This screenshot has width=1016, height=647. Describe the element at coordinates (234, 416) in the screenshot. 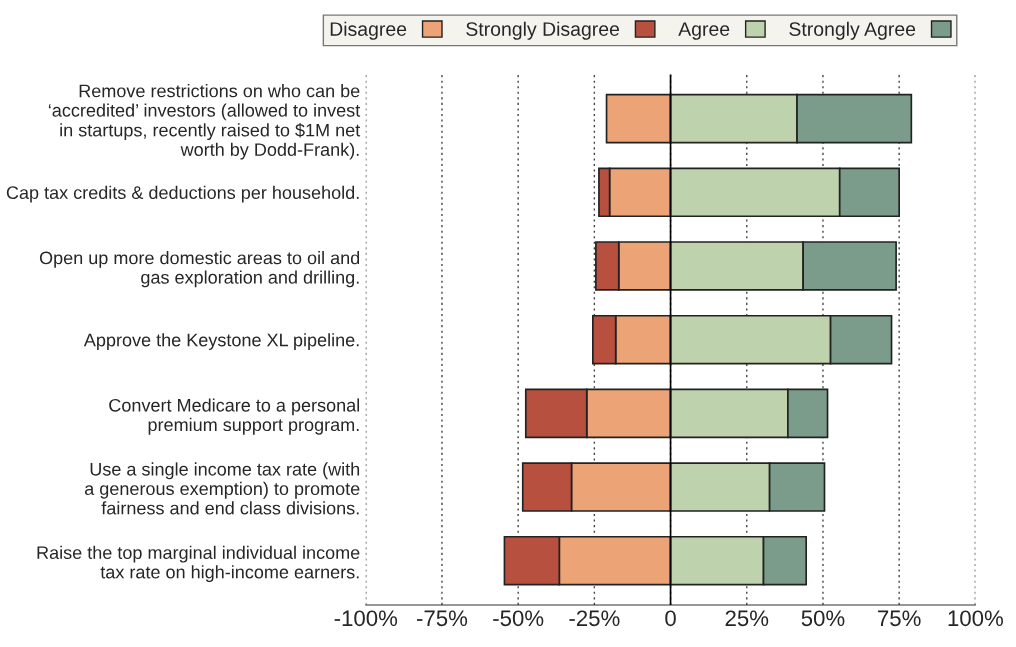

I see `y-tick-label: Convert Medicare to a personal premium support program.` at that location.